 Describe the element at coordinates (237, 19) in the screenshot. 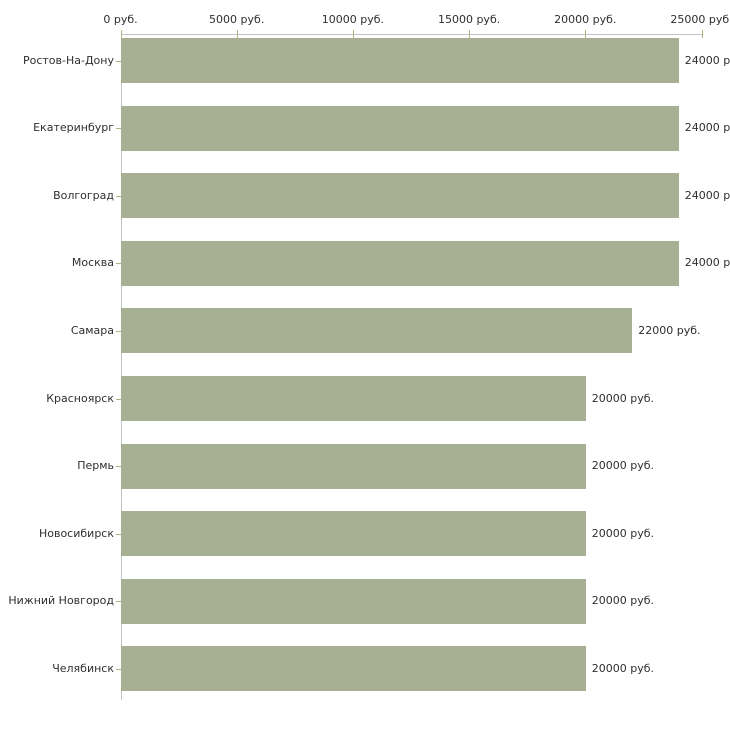

I see `x-axis-tick-label: 5000 руб.` at that location.